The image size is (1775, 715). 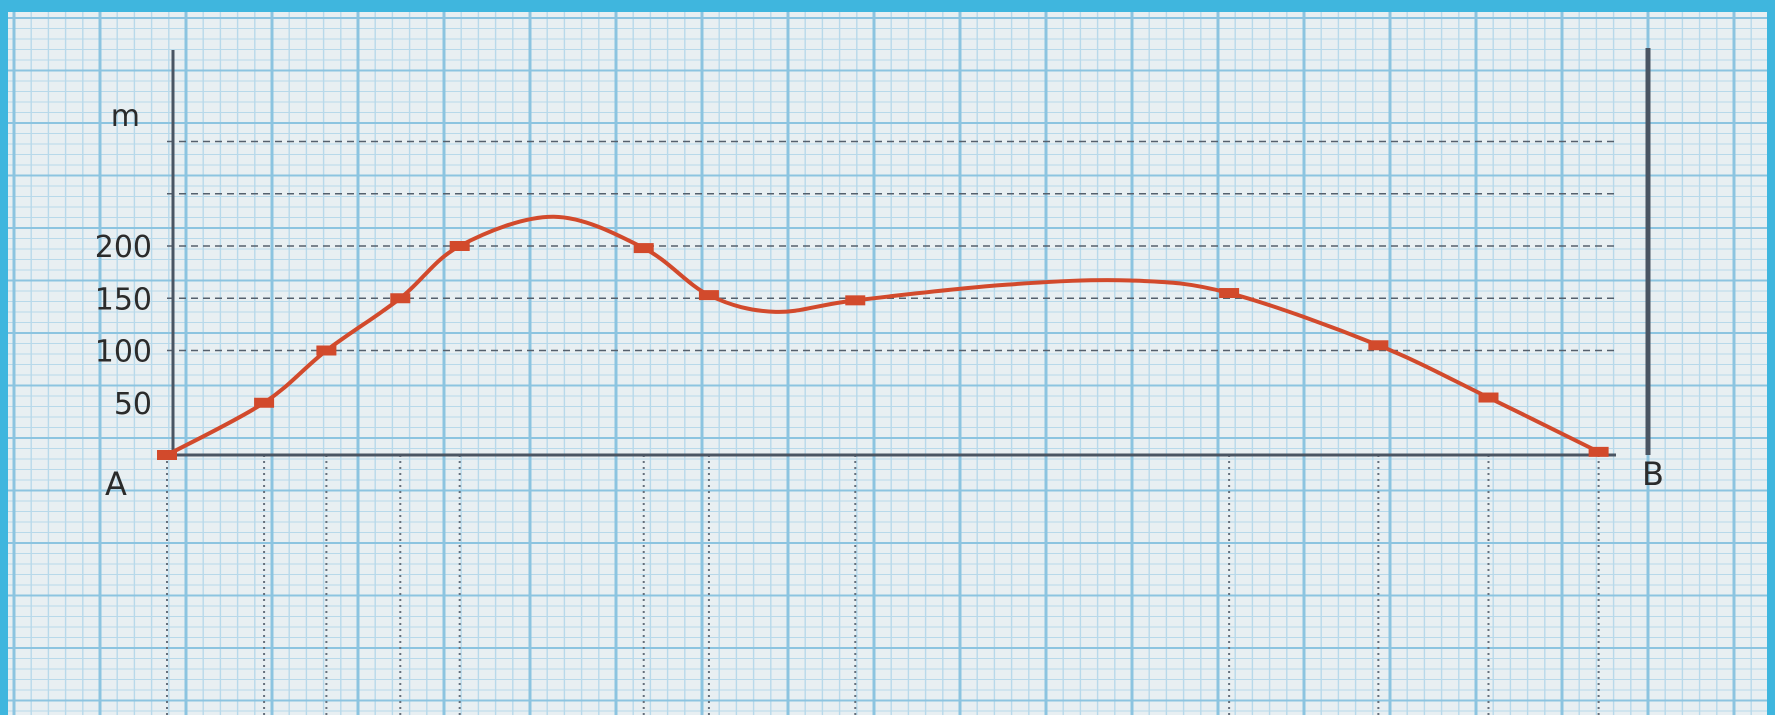 What do you see at coordinates (116, 484) in the screenshot?
I see `start-point-label: A` at bounding box center [116, 484].